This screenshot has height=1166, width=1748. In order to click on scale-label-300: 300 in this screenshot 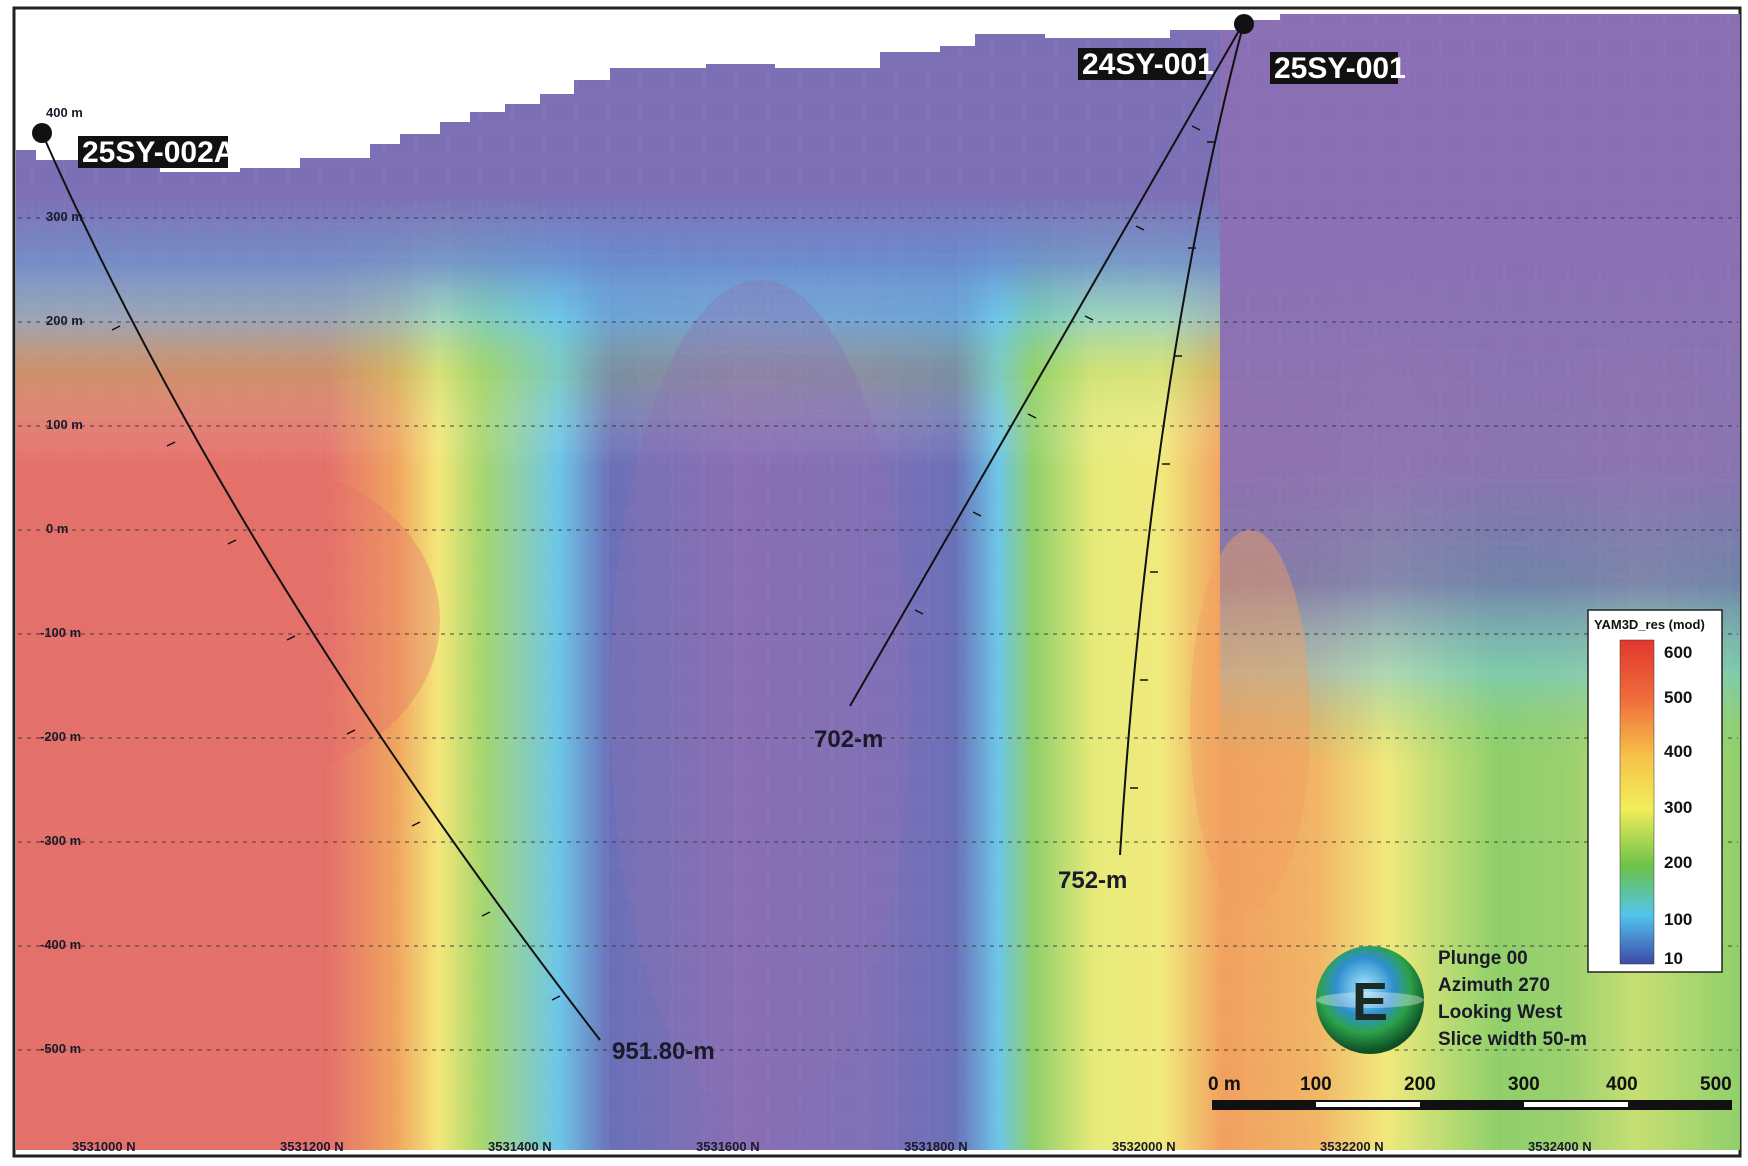, I will do `click(1524, 1084)`.